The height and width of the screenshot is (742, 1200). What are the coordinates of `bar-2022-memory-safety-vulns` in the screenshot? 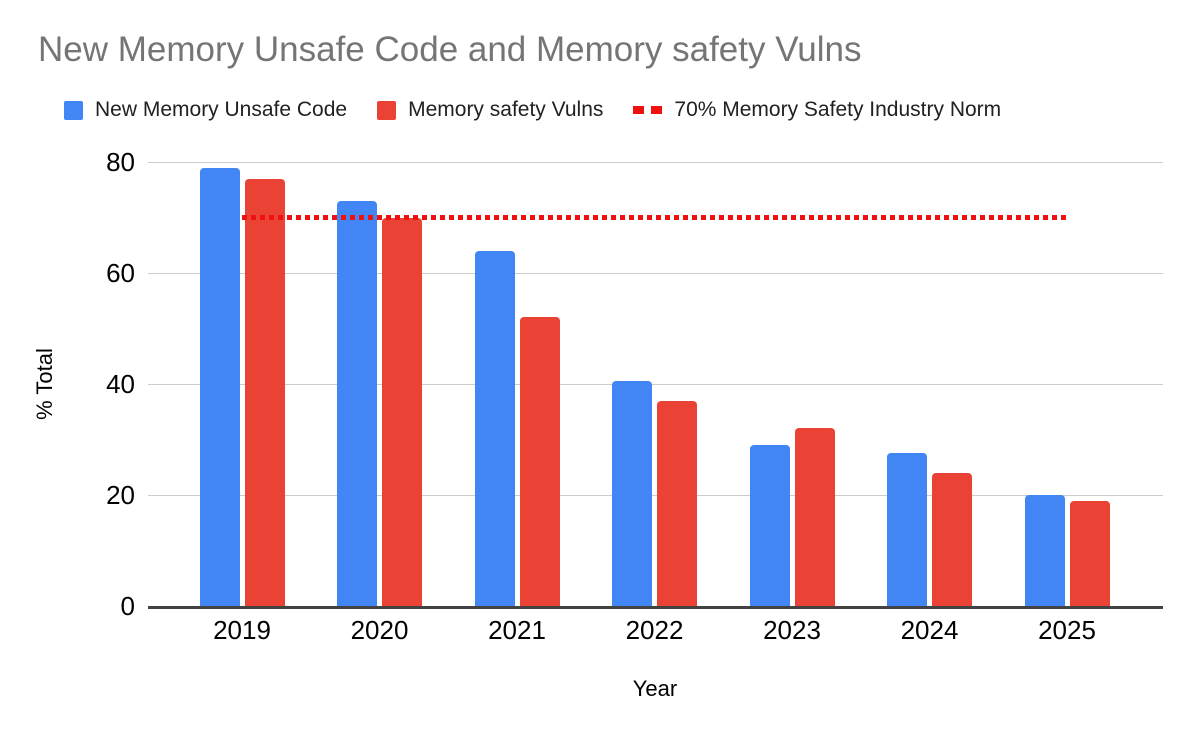 It's located at (677, 503).